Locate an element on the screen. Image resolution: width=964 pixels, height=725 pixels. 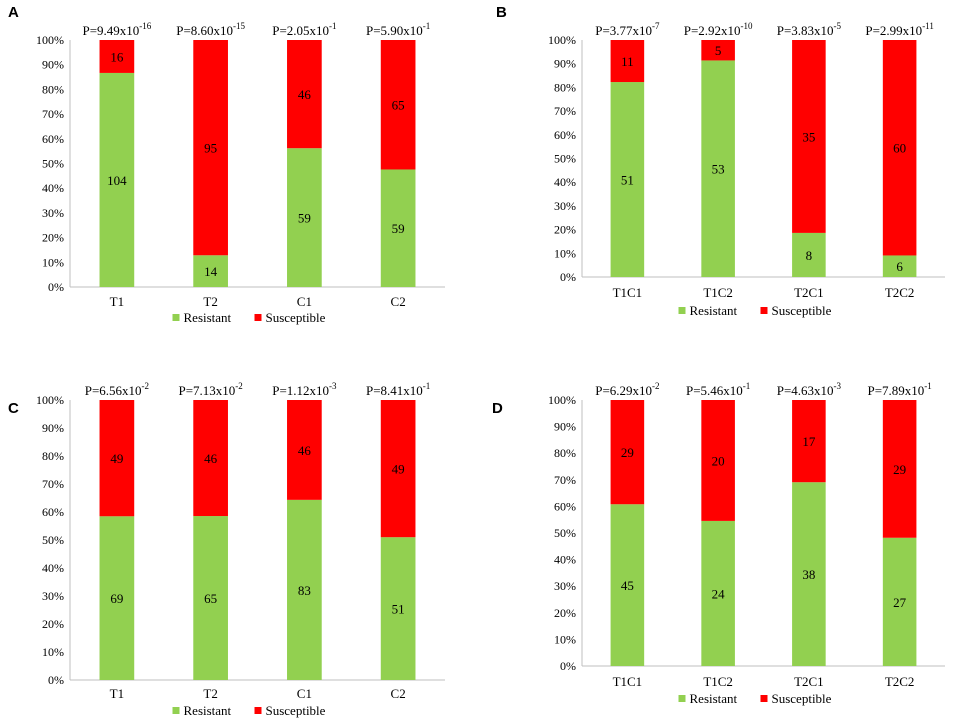
panel-letter: B is located at coordinates (501, 12).